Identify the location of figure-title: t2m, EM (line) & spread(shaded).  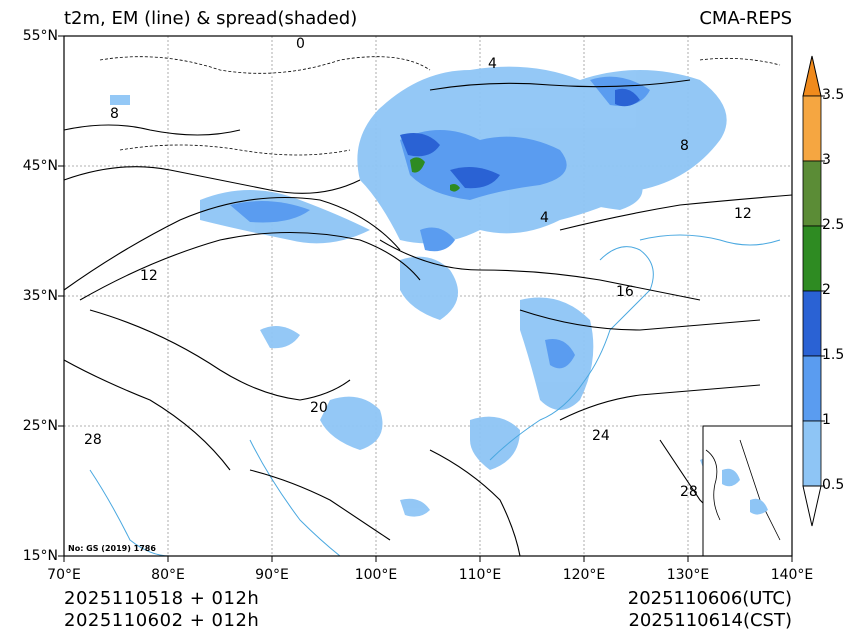
(211, 18).